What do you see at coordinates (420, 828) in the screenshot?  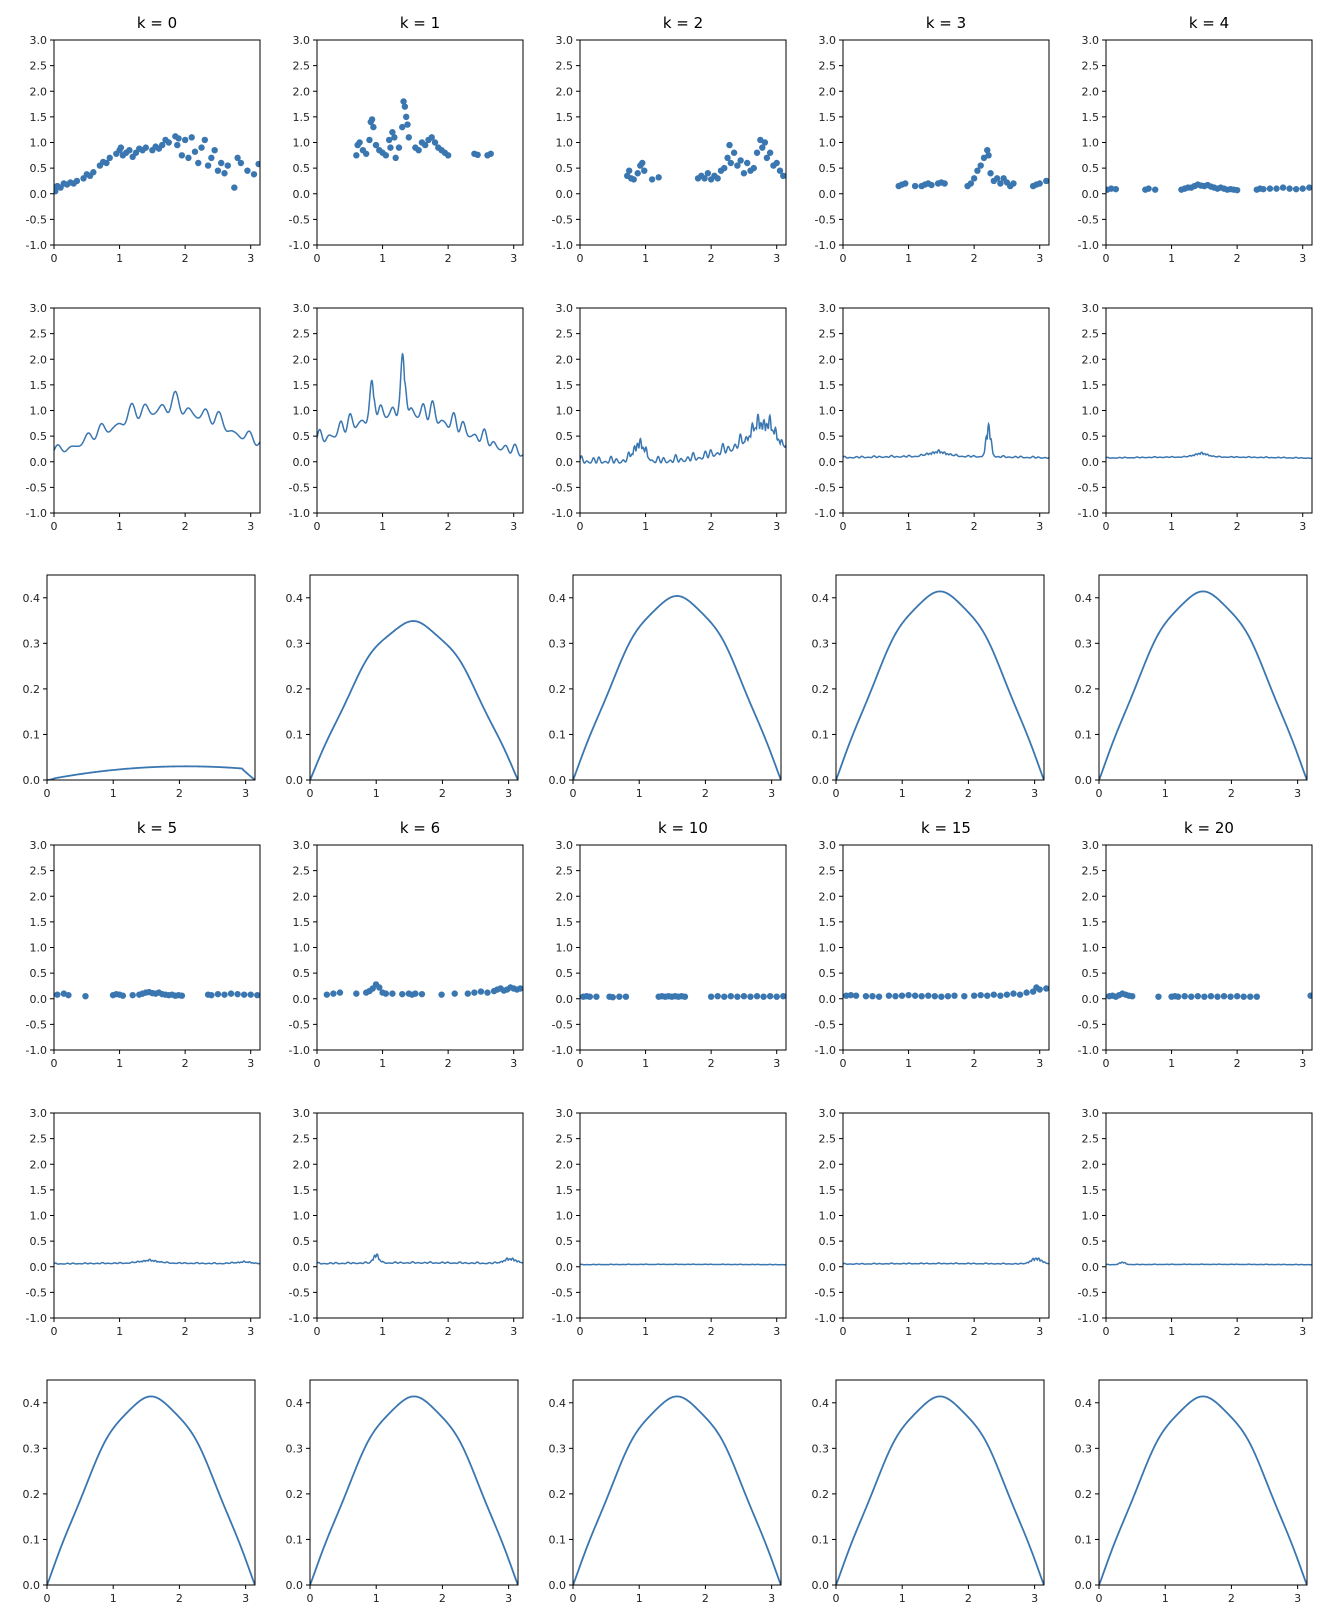 I see `subplot-title: k = 6` at bounding box center [420, 828].